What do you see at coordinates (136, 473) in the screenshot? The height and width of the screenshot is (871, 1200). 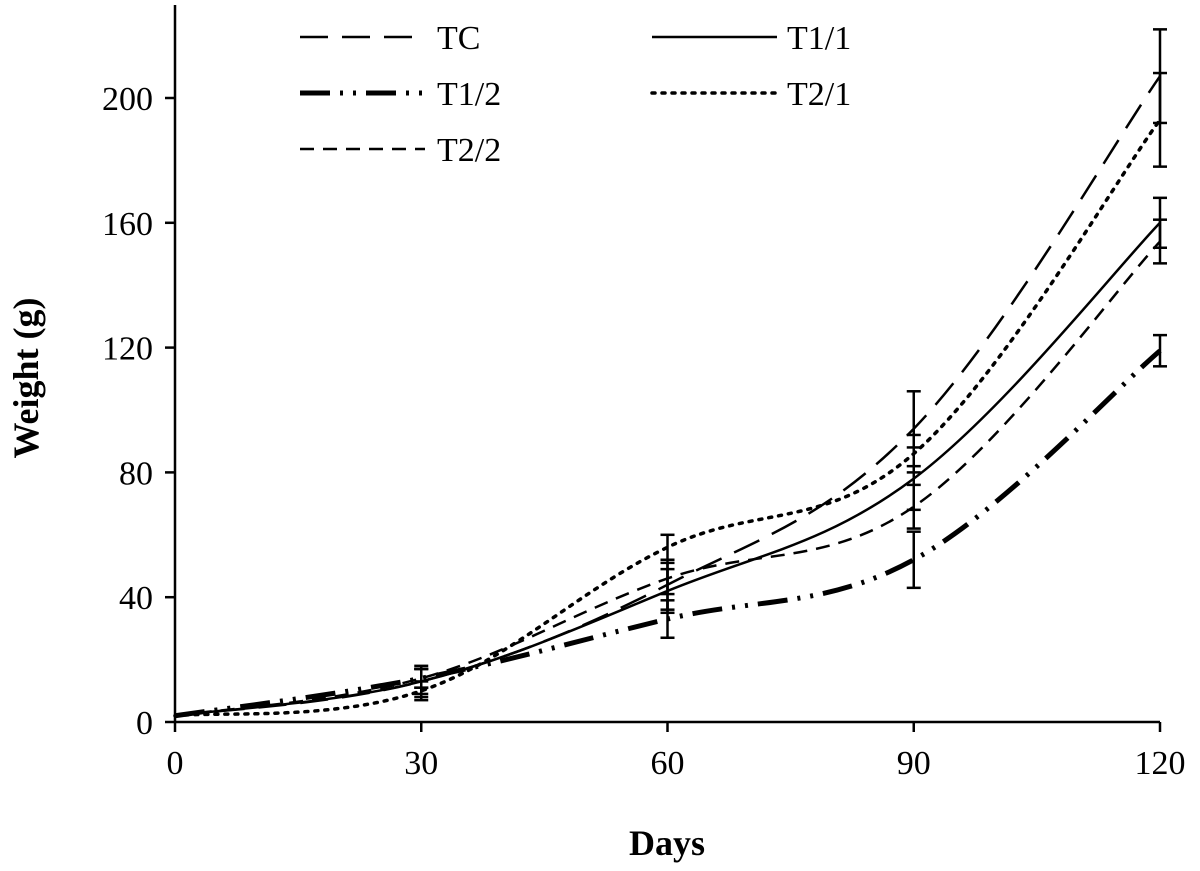 I see `y-tick-label: 80` at bounding box center [136, 473].